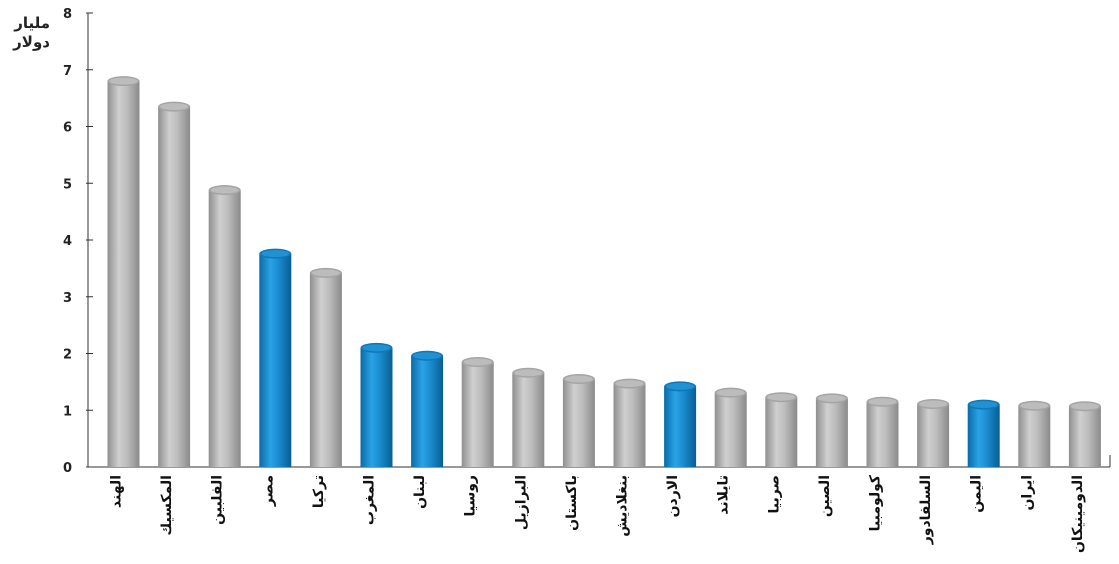 This screenshot has width=1119, height=564. I want to click on category-label: المكسيك, so click(167, 505).